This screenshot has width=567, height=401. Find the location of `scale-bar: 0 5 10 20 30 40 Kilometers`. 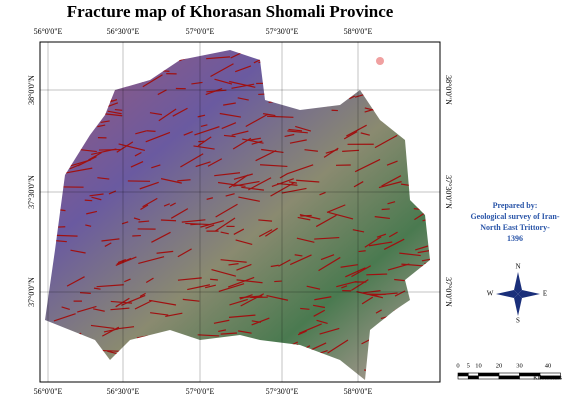

scale-bar: 0 5 10 20 30 40 Kilometers is located at coordinates (509, 371).